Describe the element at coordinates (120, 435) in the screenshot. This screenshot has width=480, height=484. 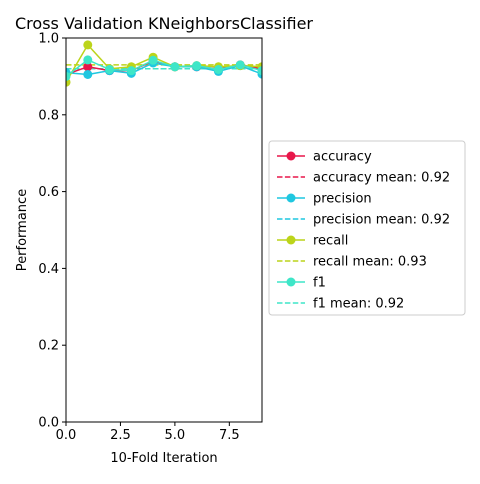
I see `x-tick-label-1: 2.5` at that location.